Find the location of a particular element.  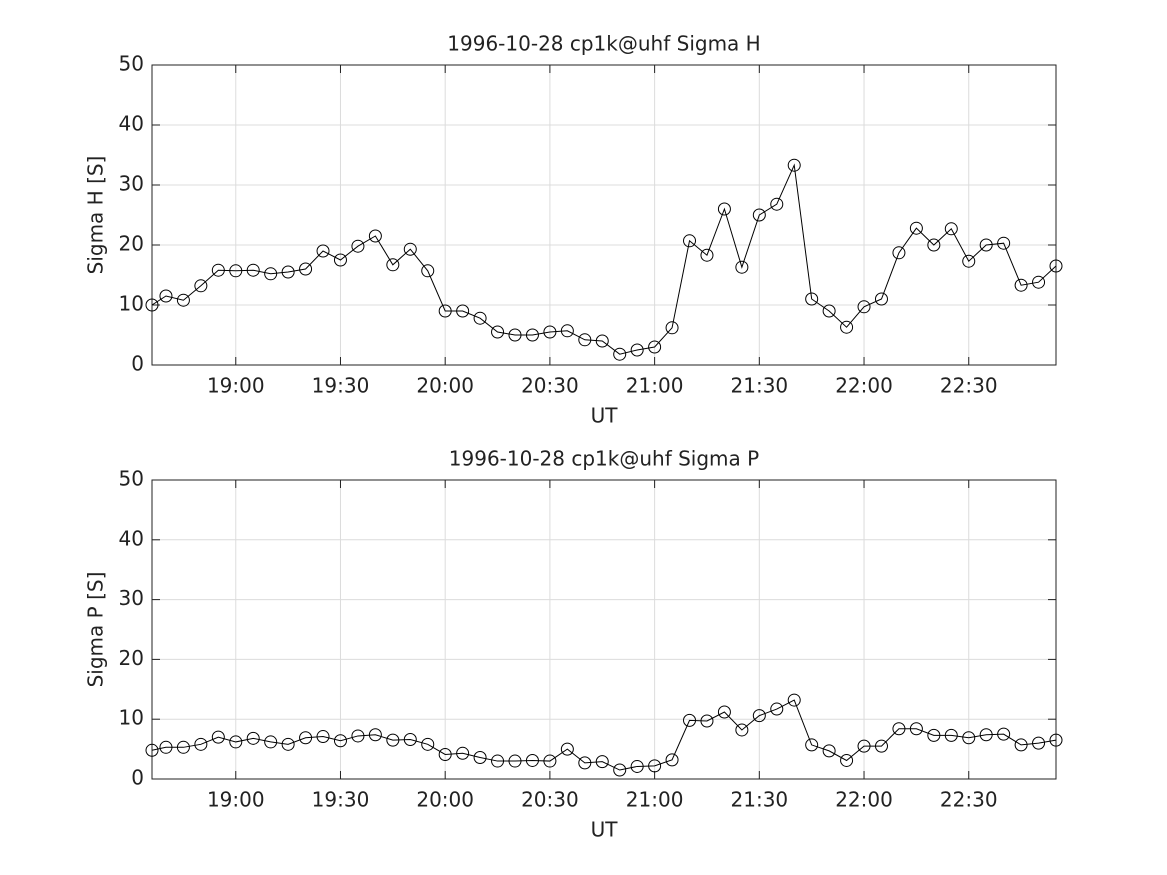

y-tick-label: 10 is located at coordinates (131, 304).